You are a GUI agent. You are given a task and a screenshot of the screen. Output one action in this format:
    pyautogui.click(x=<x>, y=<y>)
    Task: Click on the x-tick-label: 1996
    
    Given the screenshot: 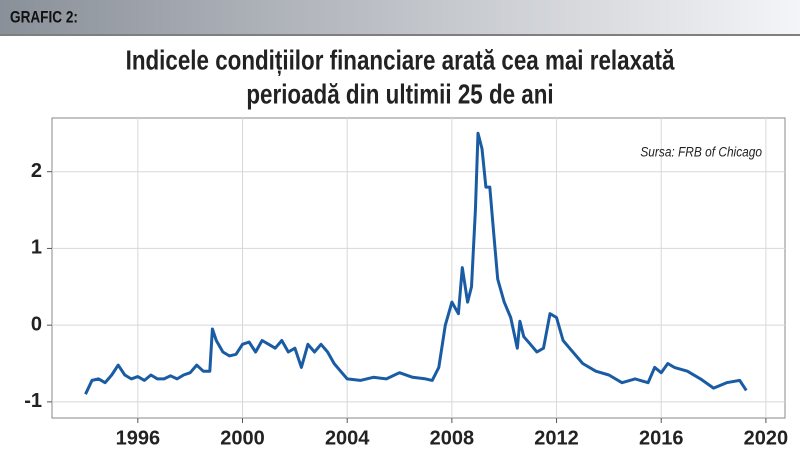 What is the action you would take?
    pyautogui.click(x=138, y=438)
    